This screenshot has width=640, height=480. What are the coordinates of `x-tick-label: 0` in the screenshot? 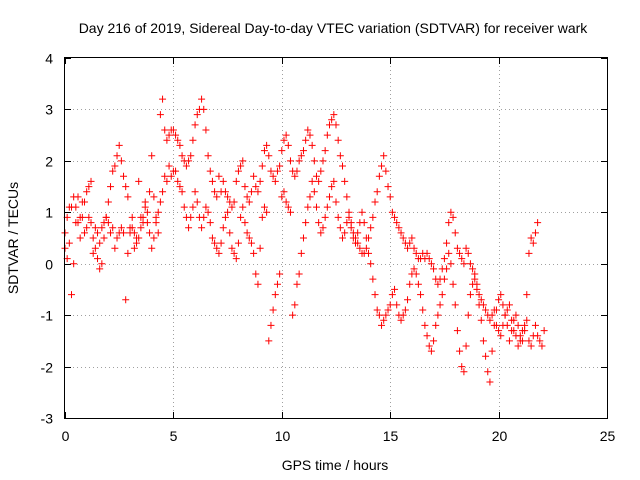 It's located at (66, 436).